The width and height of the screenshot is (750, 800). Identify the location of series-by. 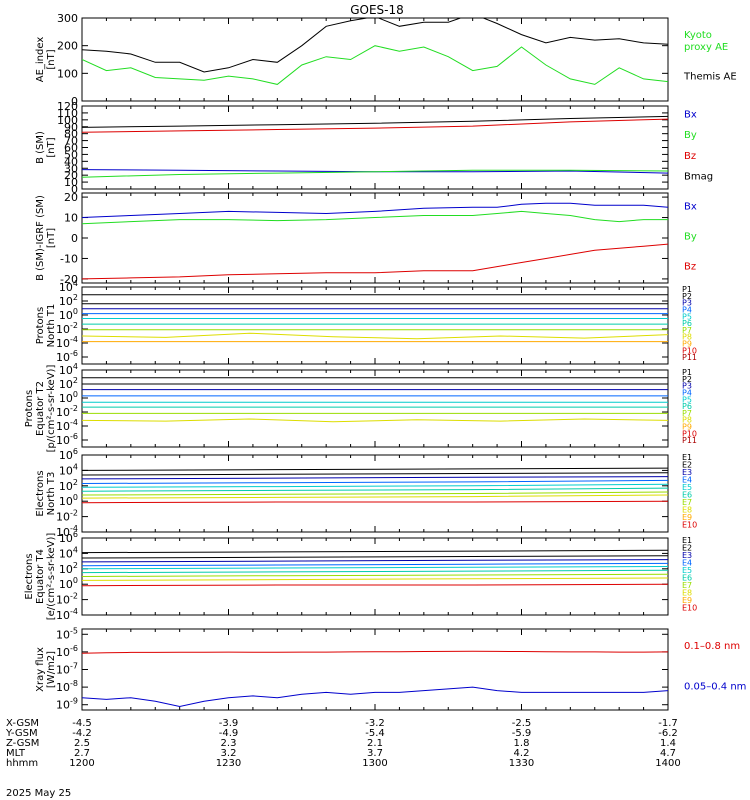
(375, 173).